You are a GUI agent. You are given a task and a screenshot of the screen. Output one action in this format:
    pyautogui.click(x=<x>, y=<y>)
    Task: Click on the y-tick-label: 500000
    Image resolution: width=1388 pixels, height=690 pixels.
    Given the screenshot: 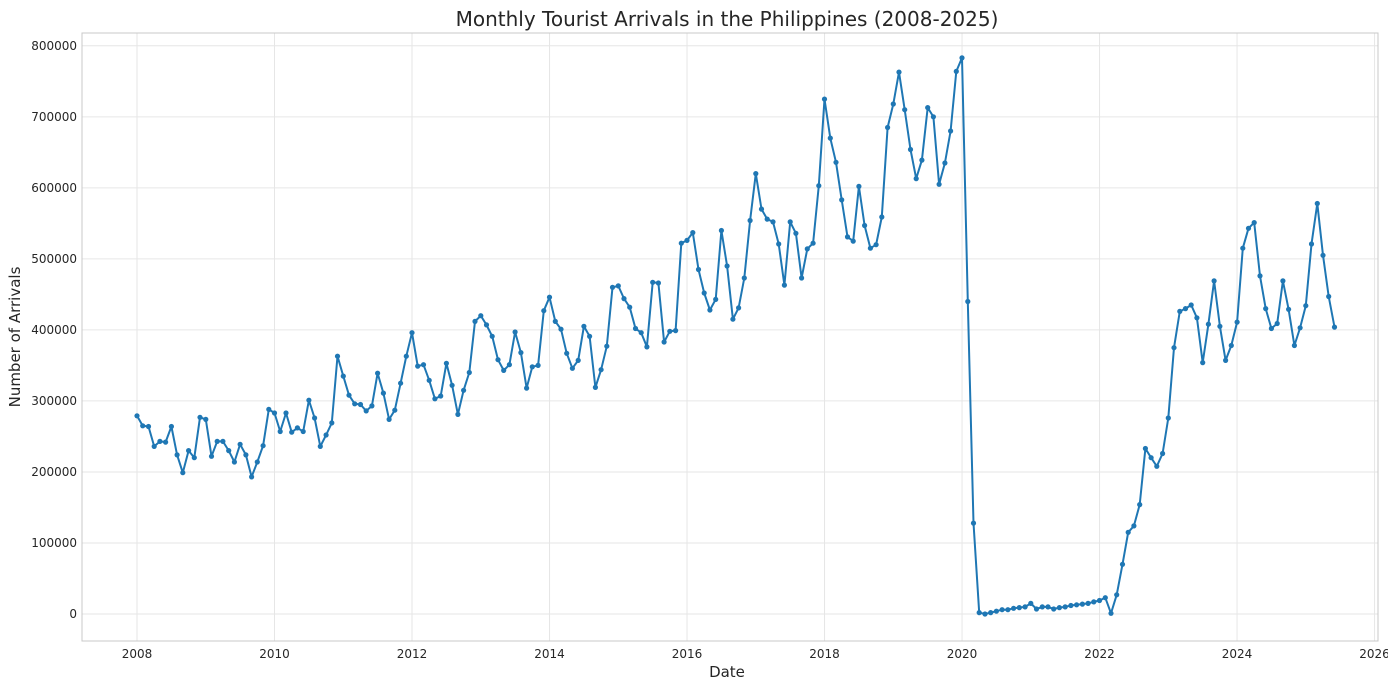 What is the action you would take?
    pyautogui.click(x=54, y=259)
    